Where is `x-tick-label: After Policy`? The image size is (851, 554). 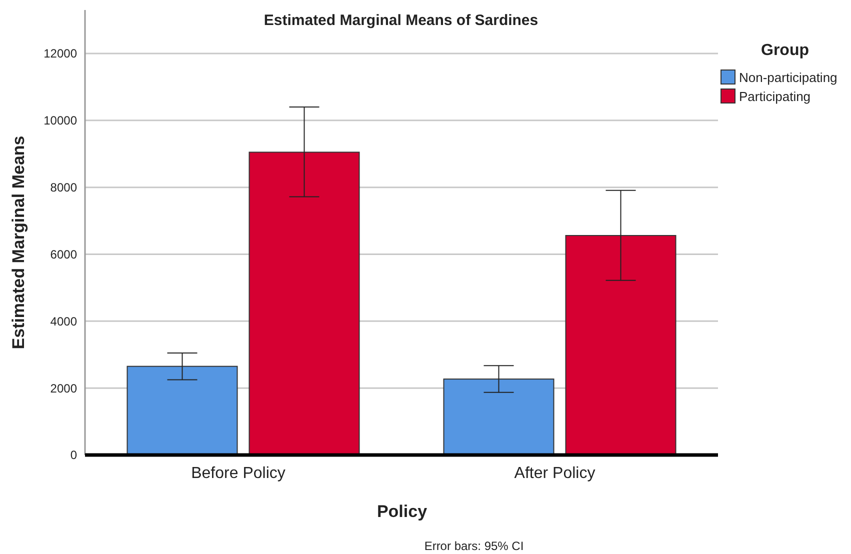 x-tick-label: After Policy is located at coordinates (555, 473).